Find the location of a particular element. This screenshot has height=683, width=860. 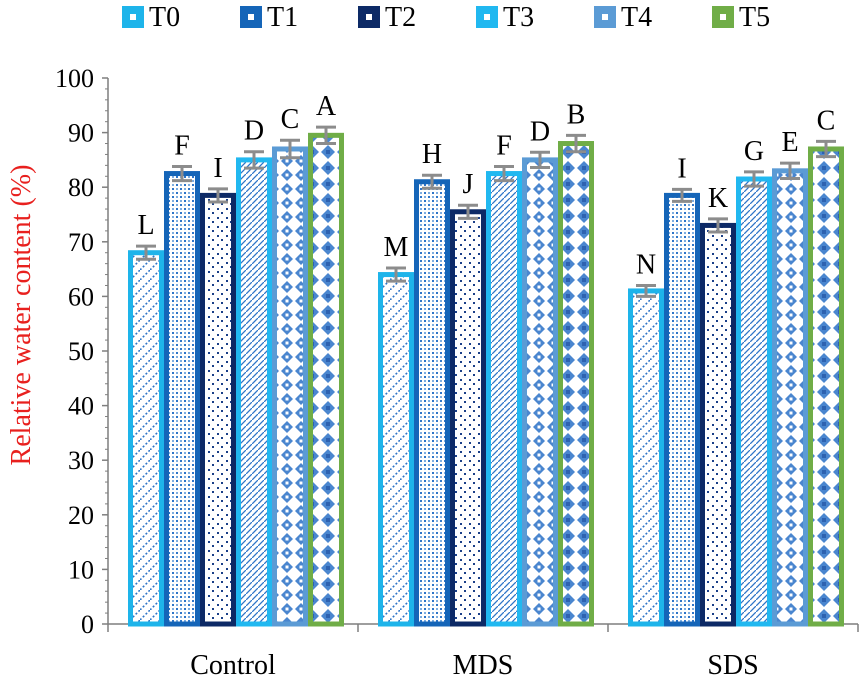

bar-t4-sds is located at coordinates (790, 397).